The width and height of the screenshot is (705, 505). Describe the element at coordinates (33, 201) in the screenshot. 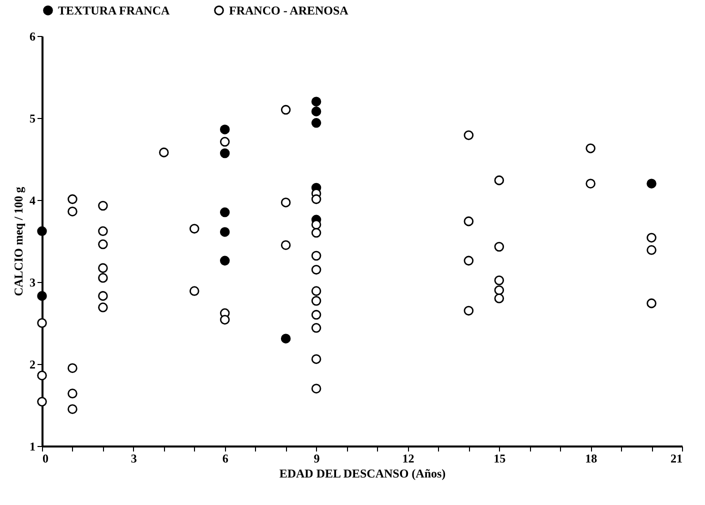

I see `y-tick-label: 4` at that location.